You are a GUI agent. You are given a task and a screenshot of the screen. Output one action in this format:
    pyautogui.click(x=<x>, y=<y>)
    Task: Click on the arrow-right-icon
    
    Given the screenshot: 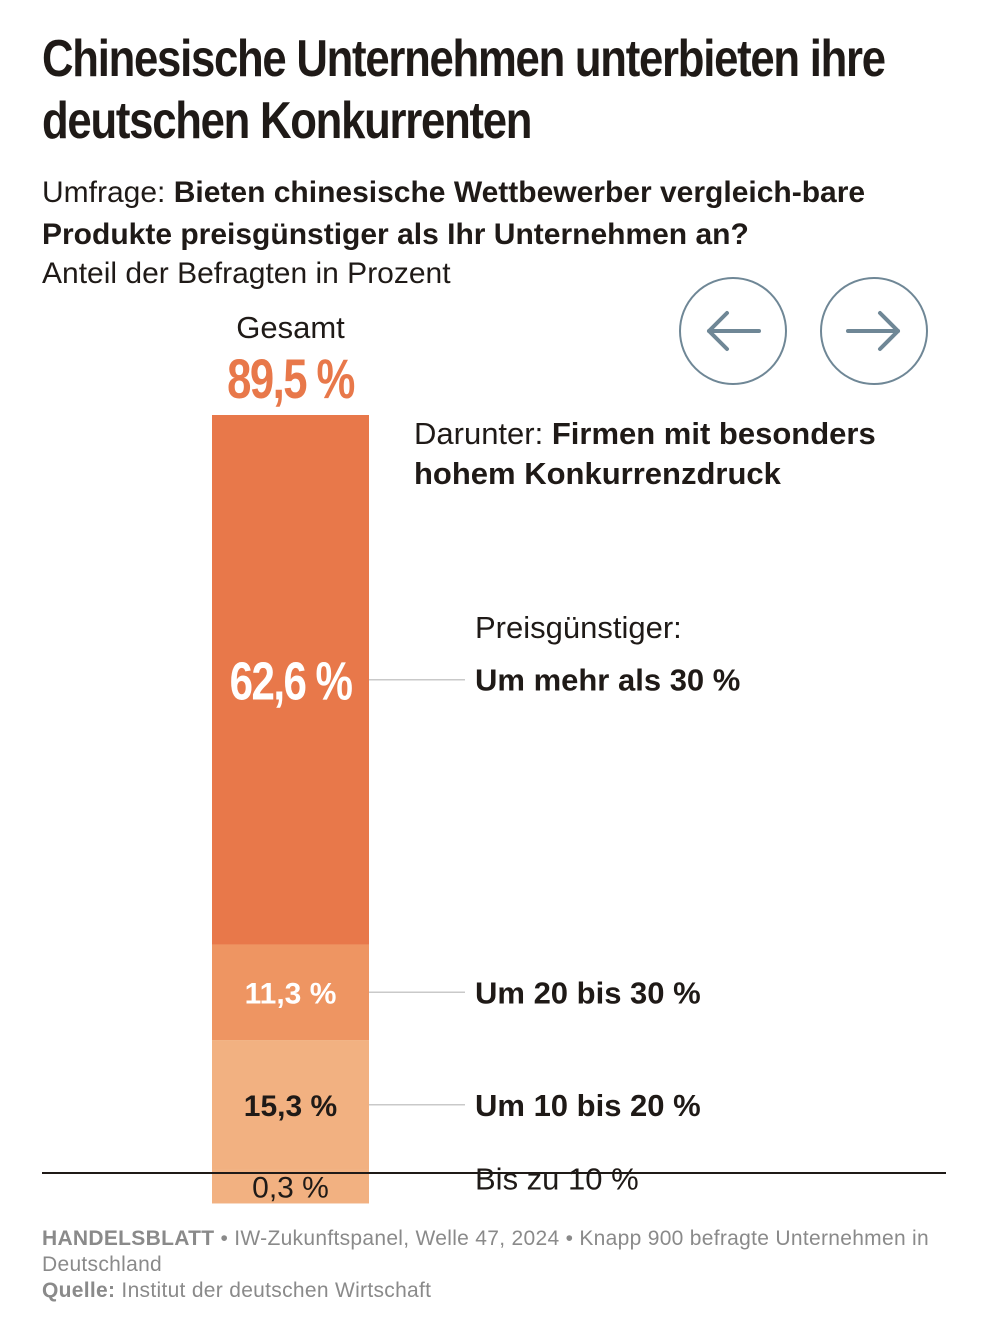 What is the action you would take?
    pyautogui.click(x=873, y=331)
    